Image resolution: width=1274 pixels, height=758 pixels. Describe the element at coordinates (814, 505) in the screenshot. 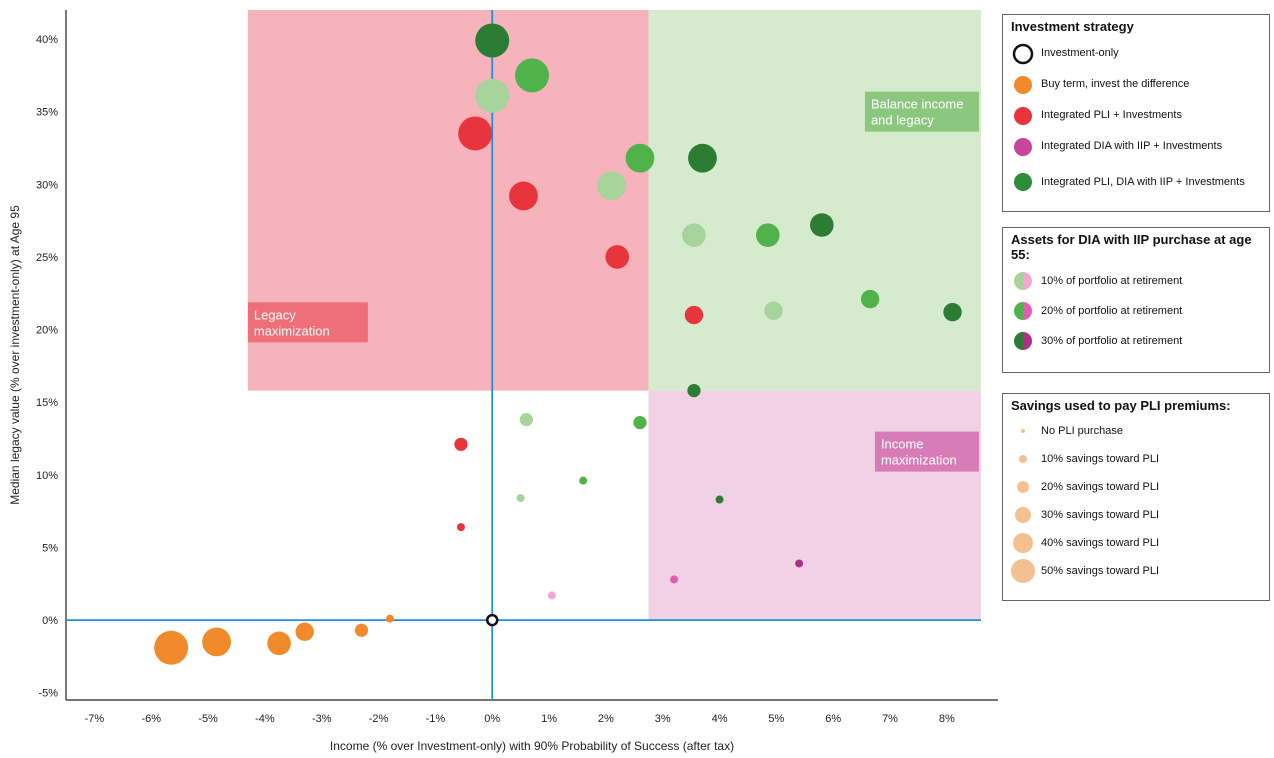

I see `zone-region` at that location.